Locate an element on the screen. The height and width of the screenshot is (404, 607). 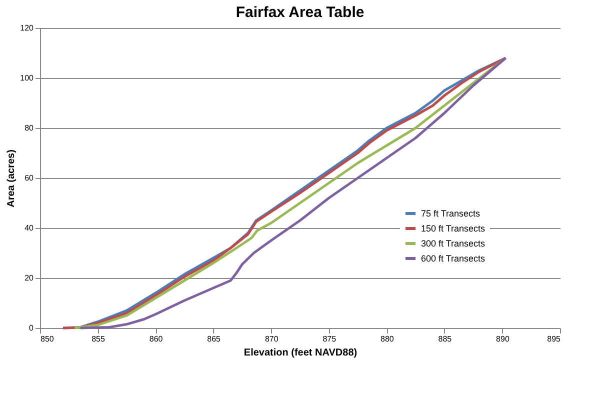
x-tick-label: 850 is located at coordinates (47, 339).